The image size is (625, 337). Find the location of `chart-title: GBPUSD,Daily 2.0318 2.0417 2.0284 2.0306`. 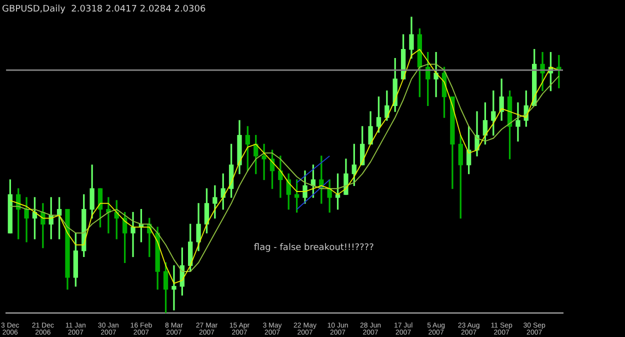

chart-title: GBPUSD,Daily 2.0318 2.0417 2.0284 2.0306 is located at coordinates (104, 9).